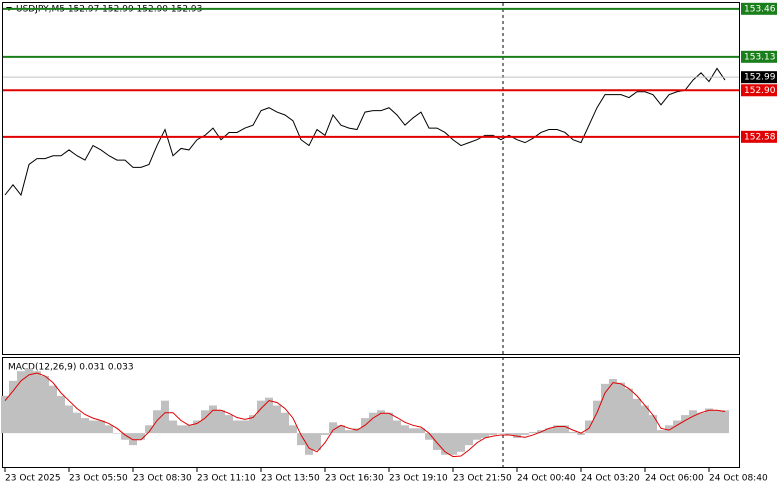 The image size is (781, 489). What do you see at coordinates (71, 368) in the screenshot?
I see `macd-title: MACD(12,26,9) 0.031 0.033` at bounding box center [71, 368].